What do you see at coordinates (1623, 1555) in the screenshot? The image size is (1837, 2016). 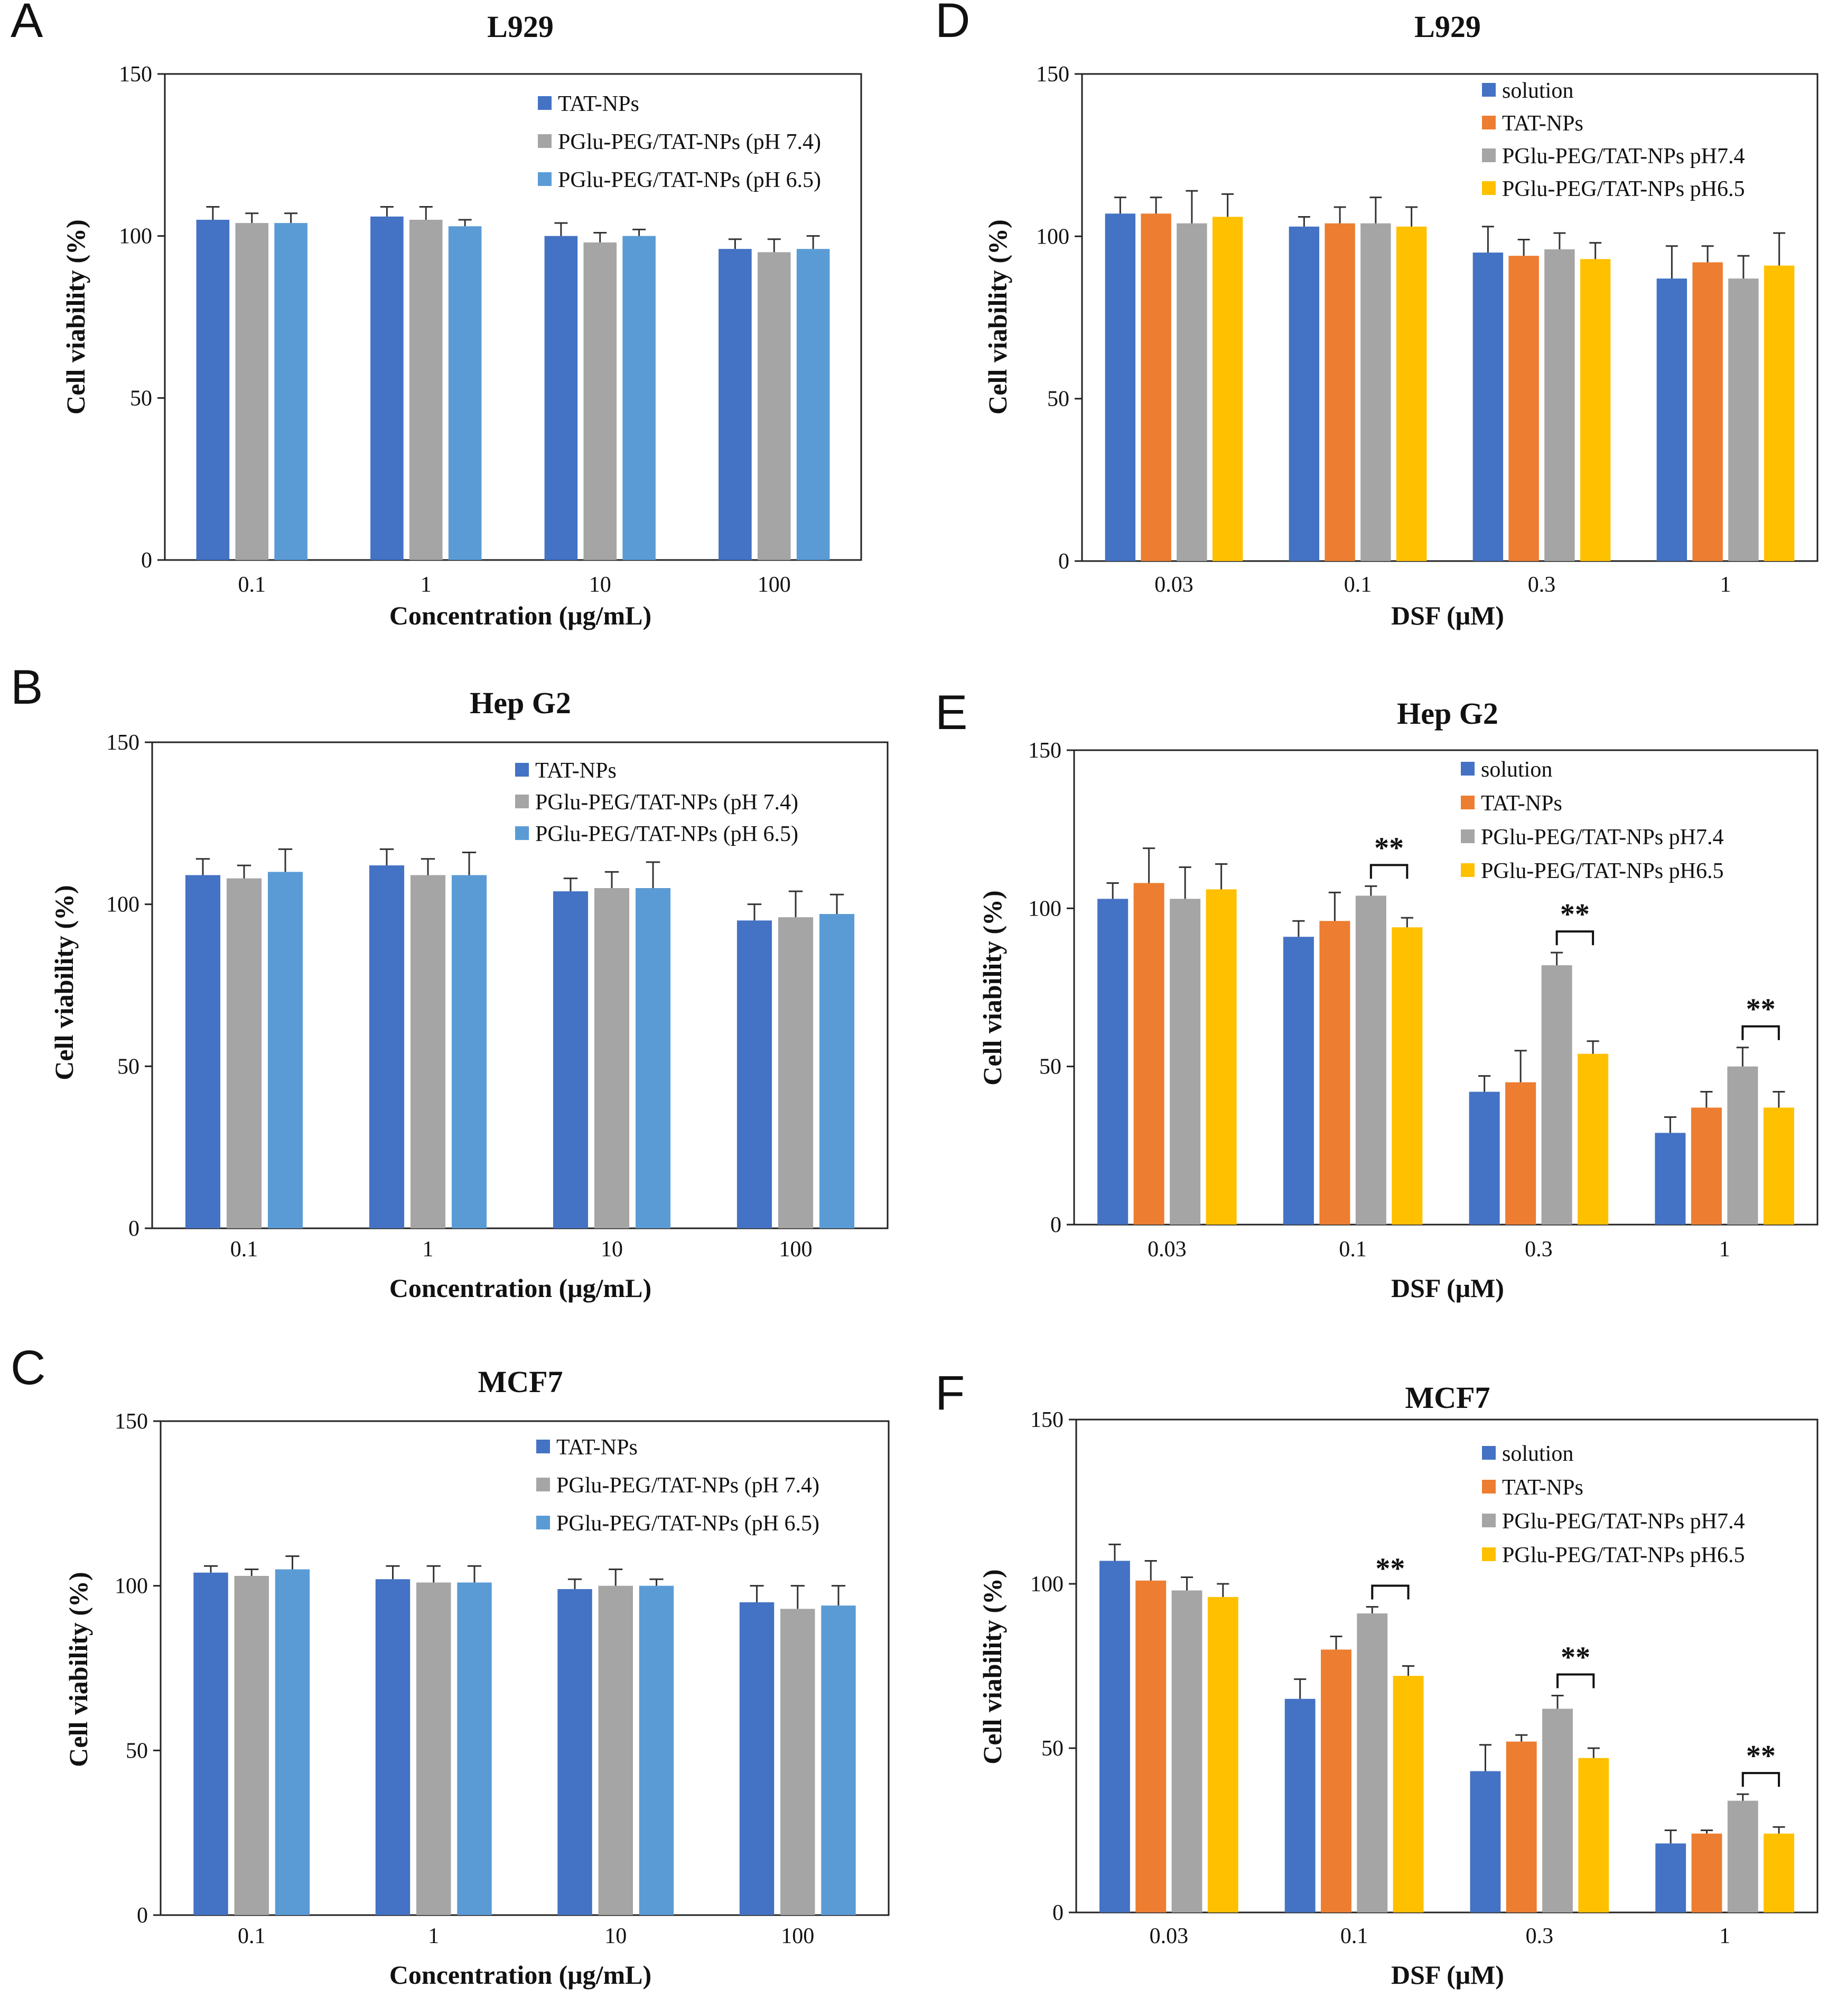 I see `legend-label: PGlu-PEG/TAT-NPs pH6.5` at bounding box center [1623, 1555].